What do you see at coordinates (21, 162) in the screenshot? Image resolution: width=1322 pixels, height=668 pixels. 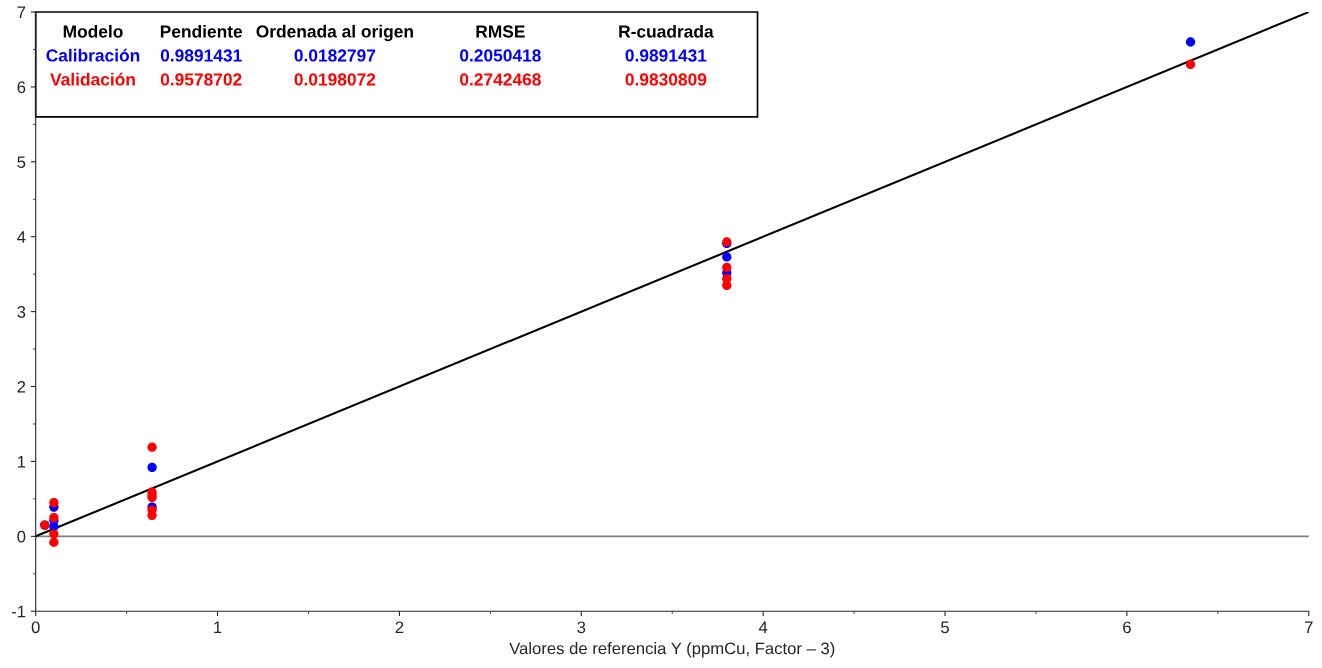 I see `y-tick-label: 5` at bounding box center [21, 162].